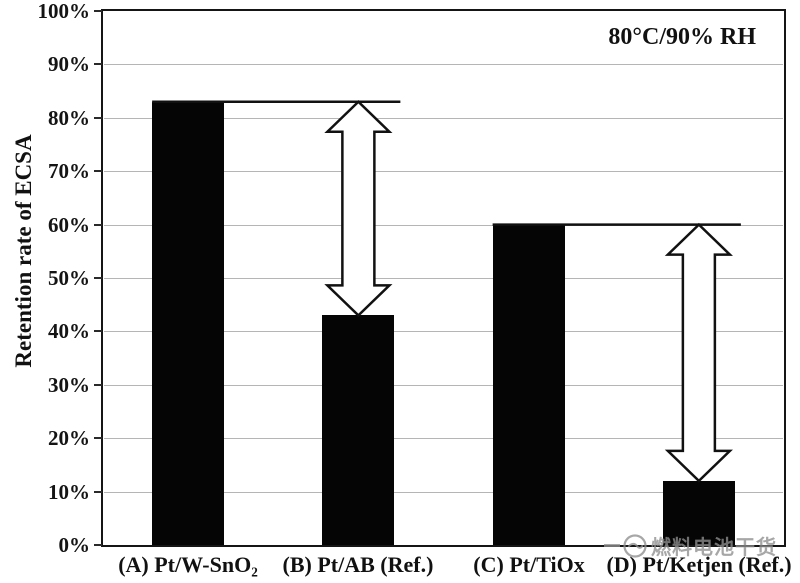 Image resolution: width=800 pixels, height=583 pixels. I want to click on watermark: 燃料电池干货, so click(690, 545).